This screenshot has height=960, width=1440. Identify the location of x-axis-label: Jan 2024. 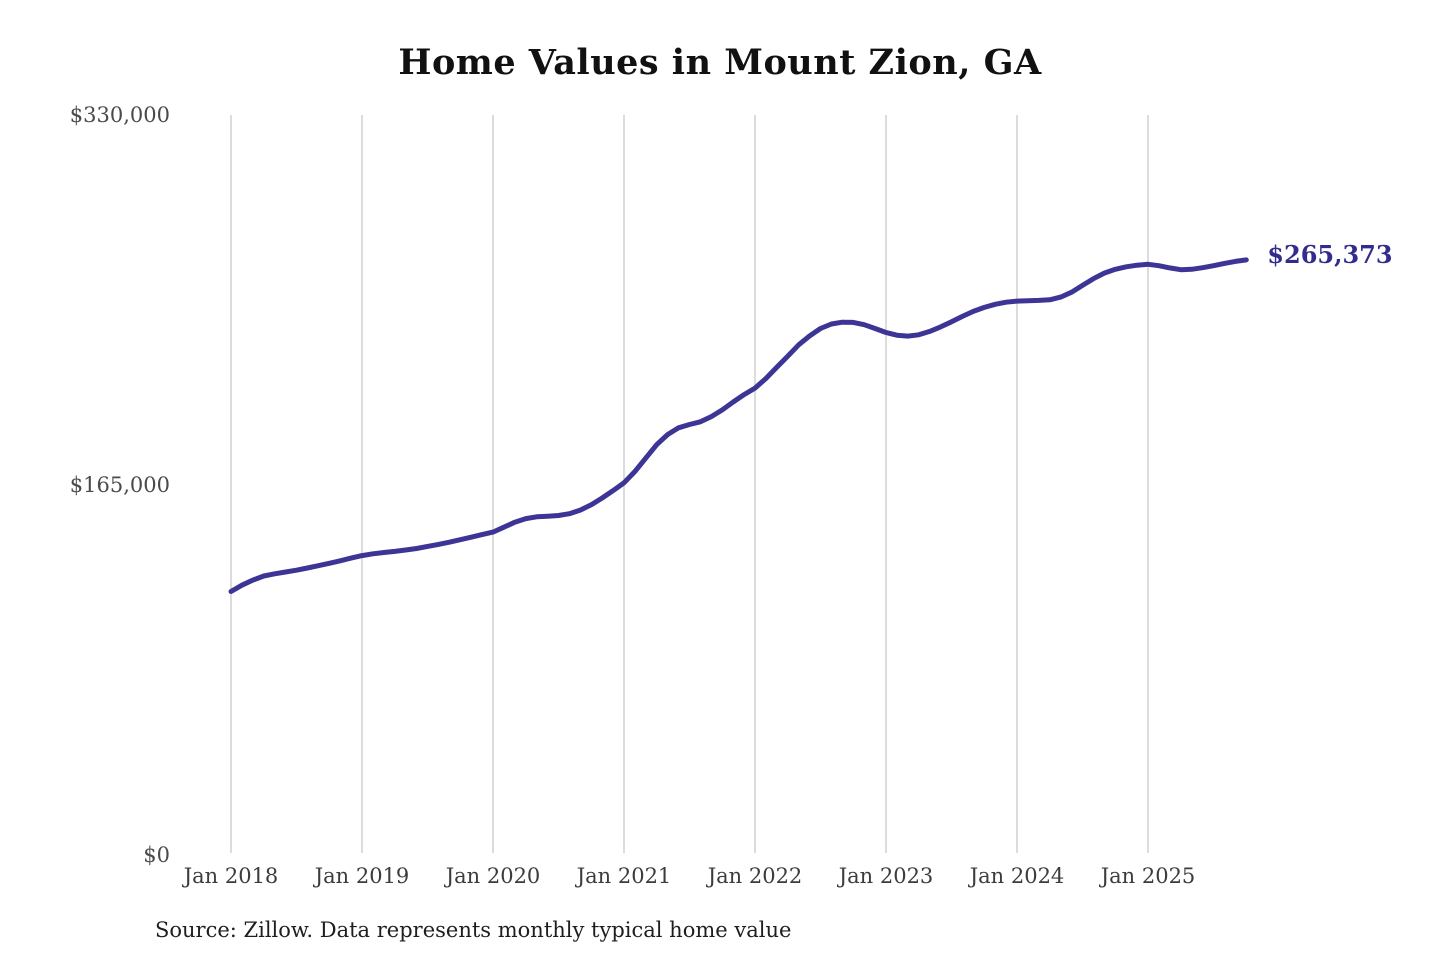
(1017, 876).